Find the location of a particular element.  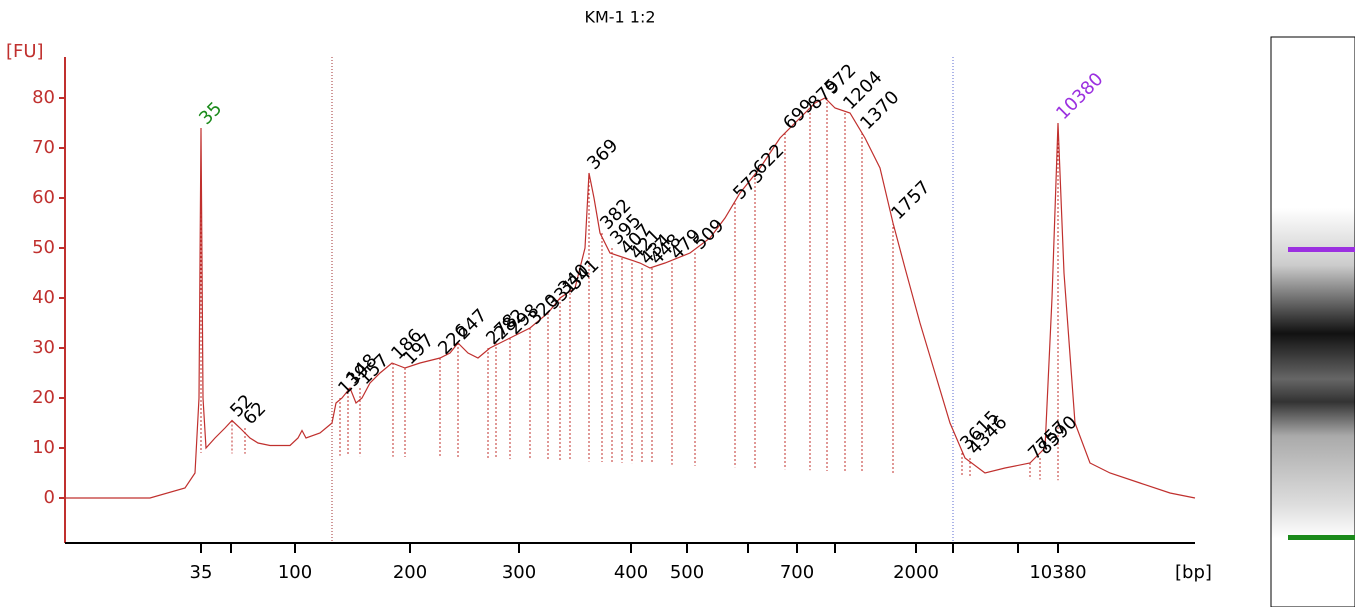

x-tick-label: 35 is located at coordinates (201, 572).